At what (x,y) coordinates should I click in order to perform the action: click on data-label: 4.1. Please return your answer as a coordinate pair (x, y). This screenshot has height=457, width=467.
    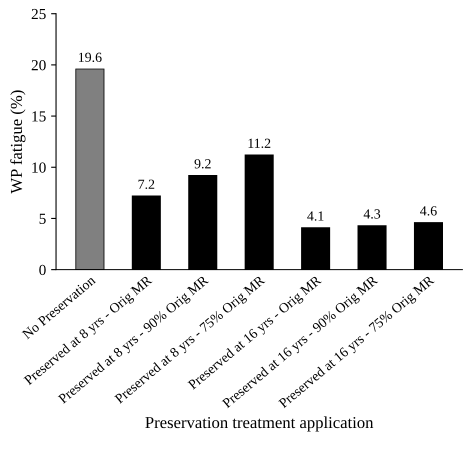
    Looking at the image, I should click on (315, 216).